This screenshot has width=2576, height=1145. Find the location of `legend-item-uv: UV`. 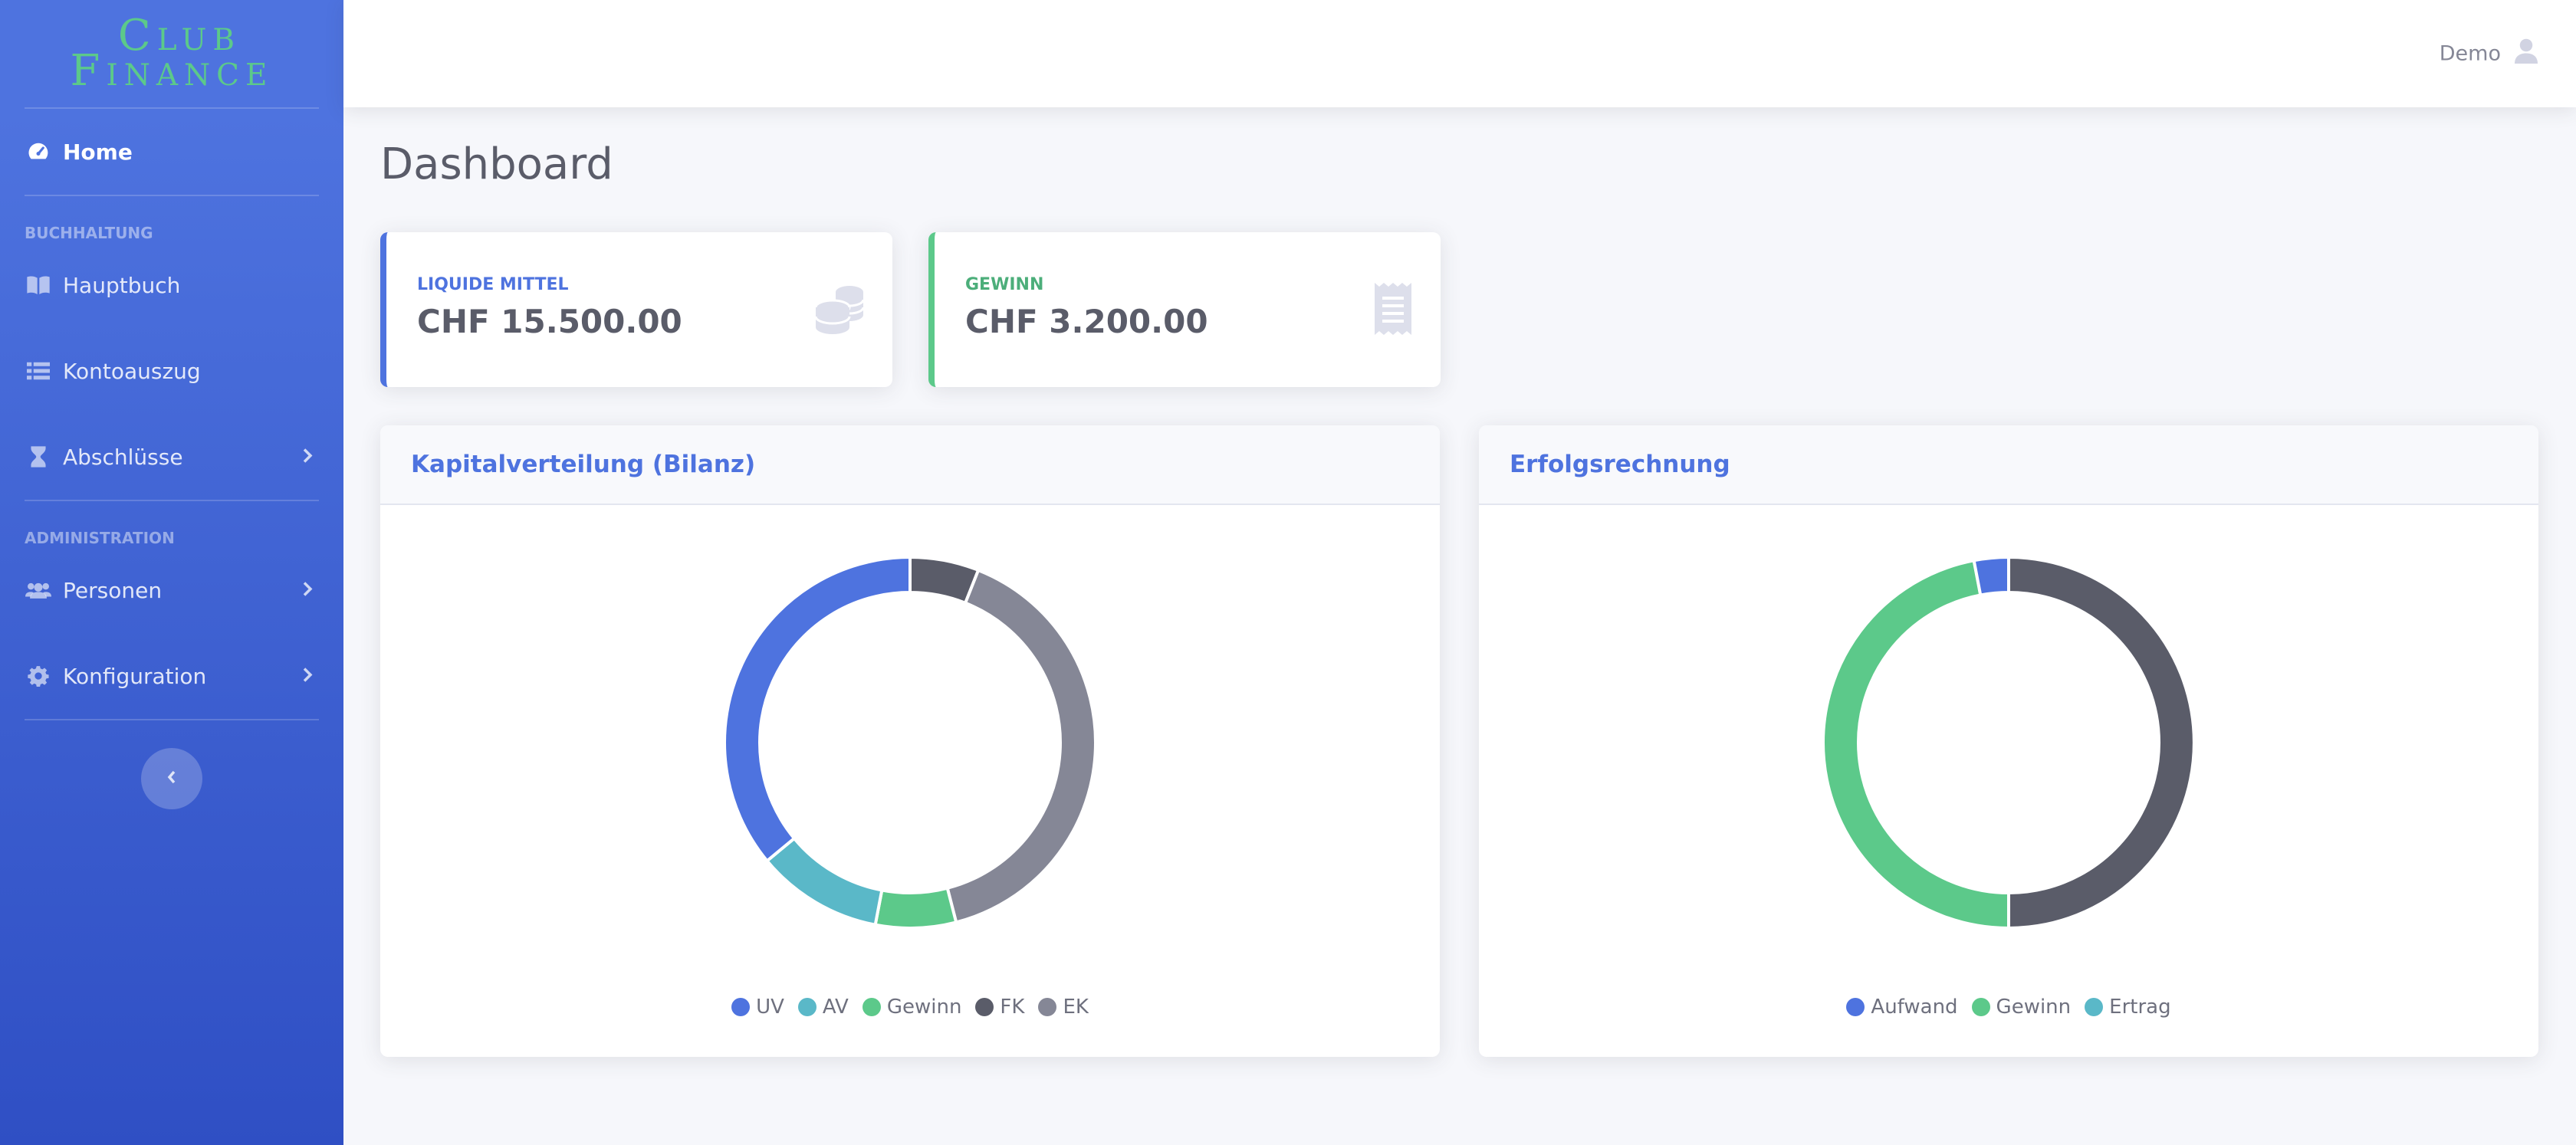

legend-item-uv: UV is located at coordinates (758, 1007).